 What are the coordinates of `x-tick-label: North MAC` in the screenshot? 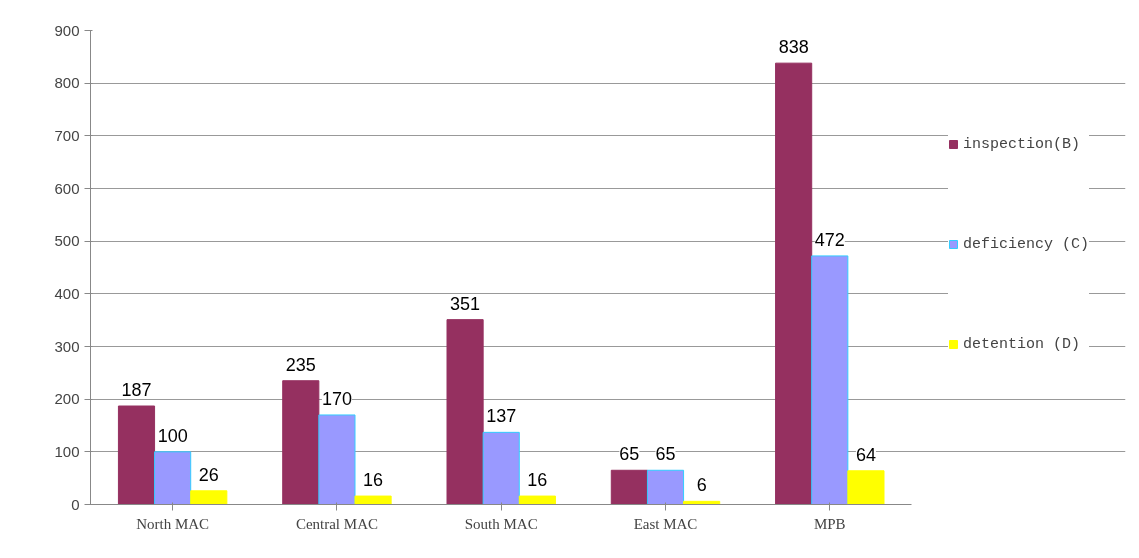 It's located at (173, 523).